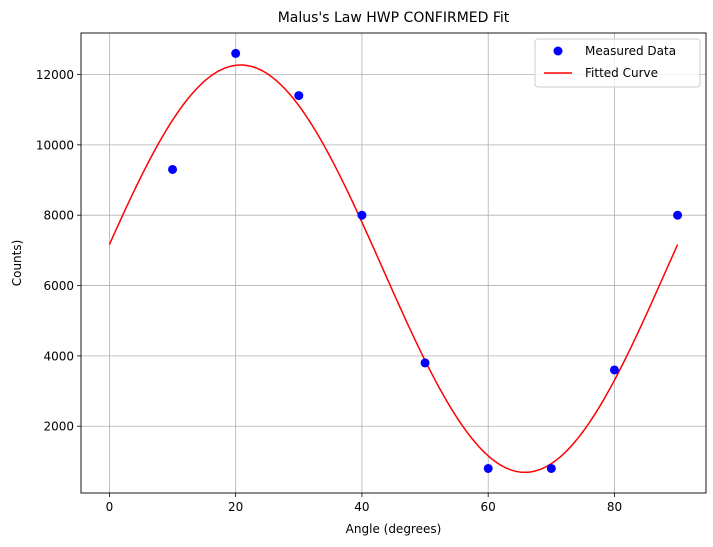  Describe the element at coordinates (488, 507) in the screenshot. I see `x-tick-label: 60` at that location.